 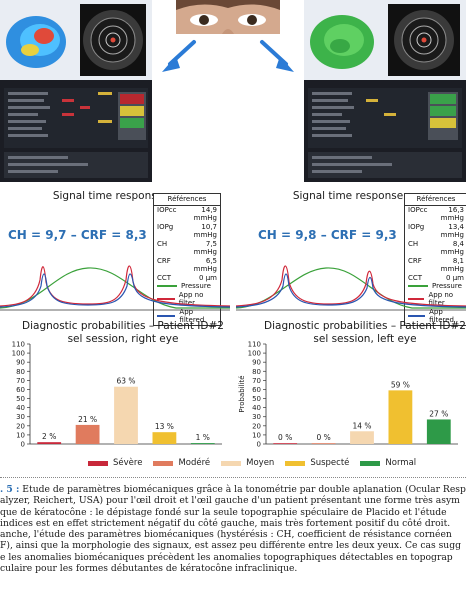 What do you see at coordinates (187, 214) in the screenshot?
I see `reference-row: IOPcc 14,9 mmHg` at bounding box center [187, 214].